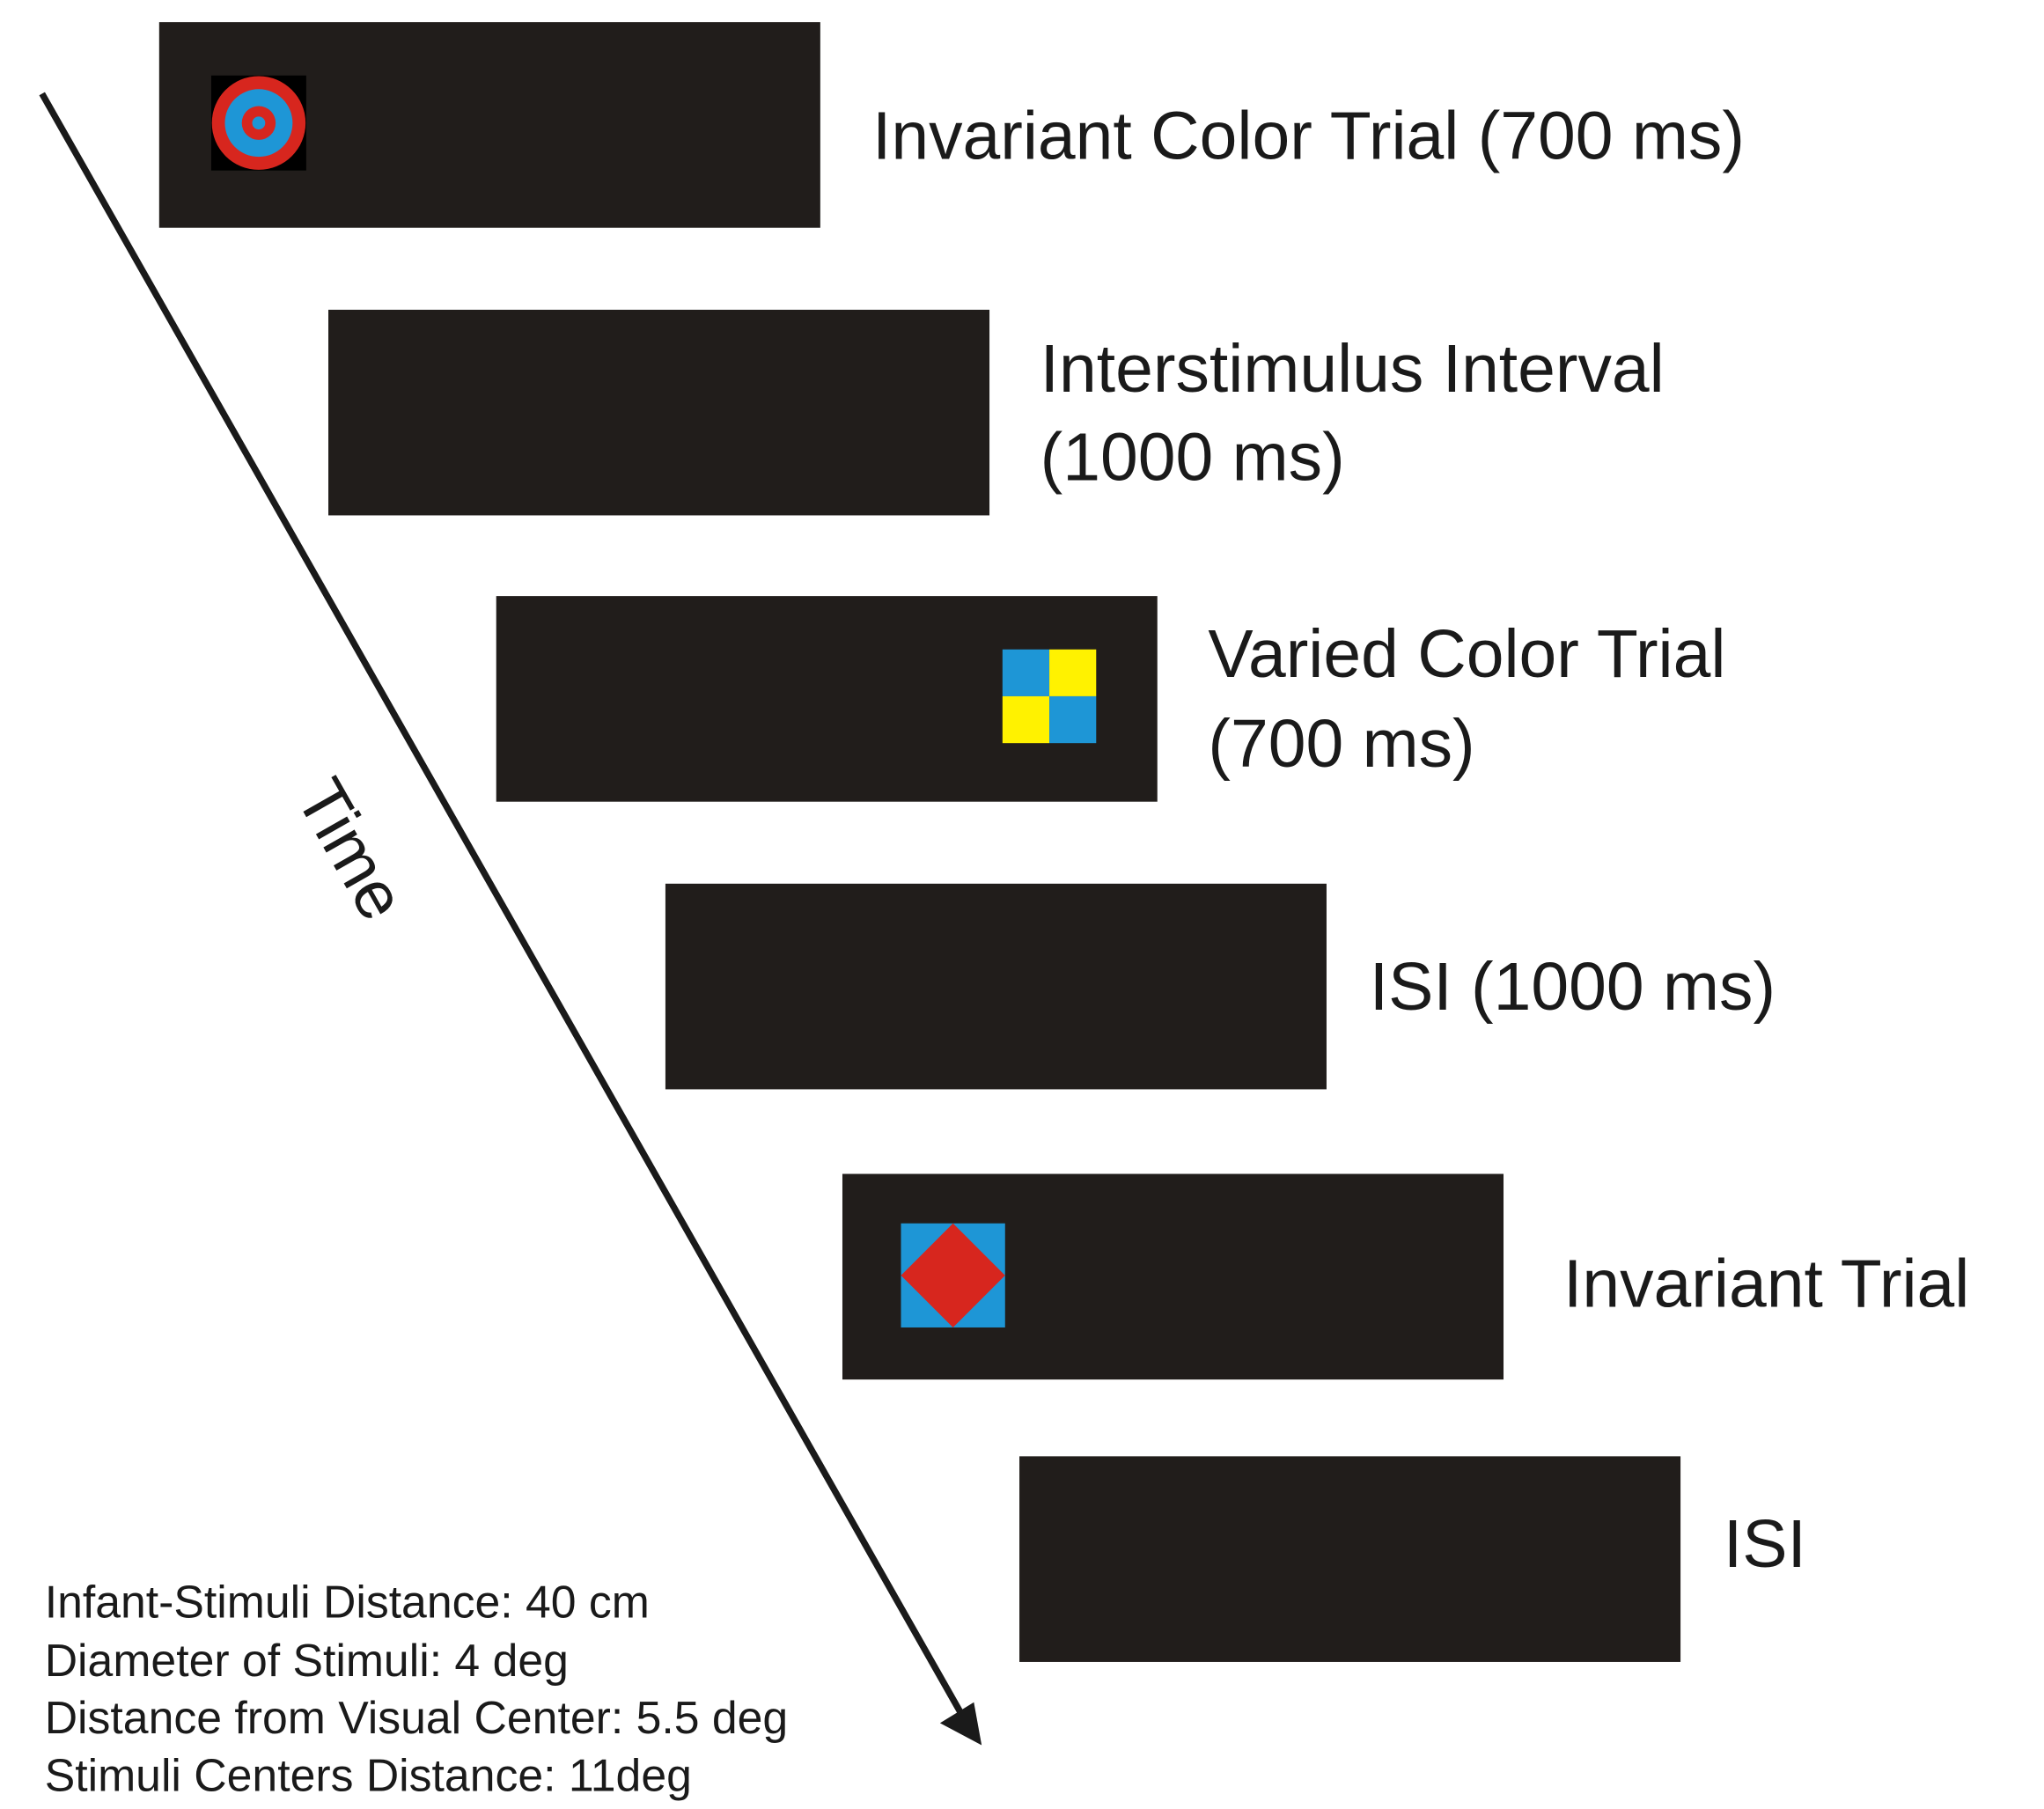 The height and width of the screenshot is (1809, 2044). I want to click on note: Stimuli Centers Distance: 11deg, so click(368, 1774).